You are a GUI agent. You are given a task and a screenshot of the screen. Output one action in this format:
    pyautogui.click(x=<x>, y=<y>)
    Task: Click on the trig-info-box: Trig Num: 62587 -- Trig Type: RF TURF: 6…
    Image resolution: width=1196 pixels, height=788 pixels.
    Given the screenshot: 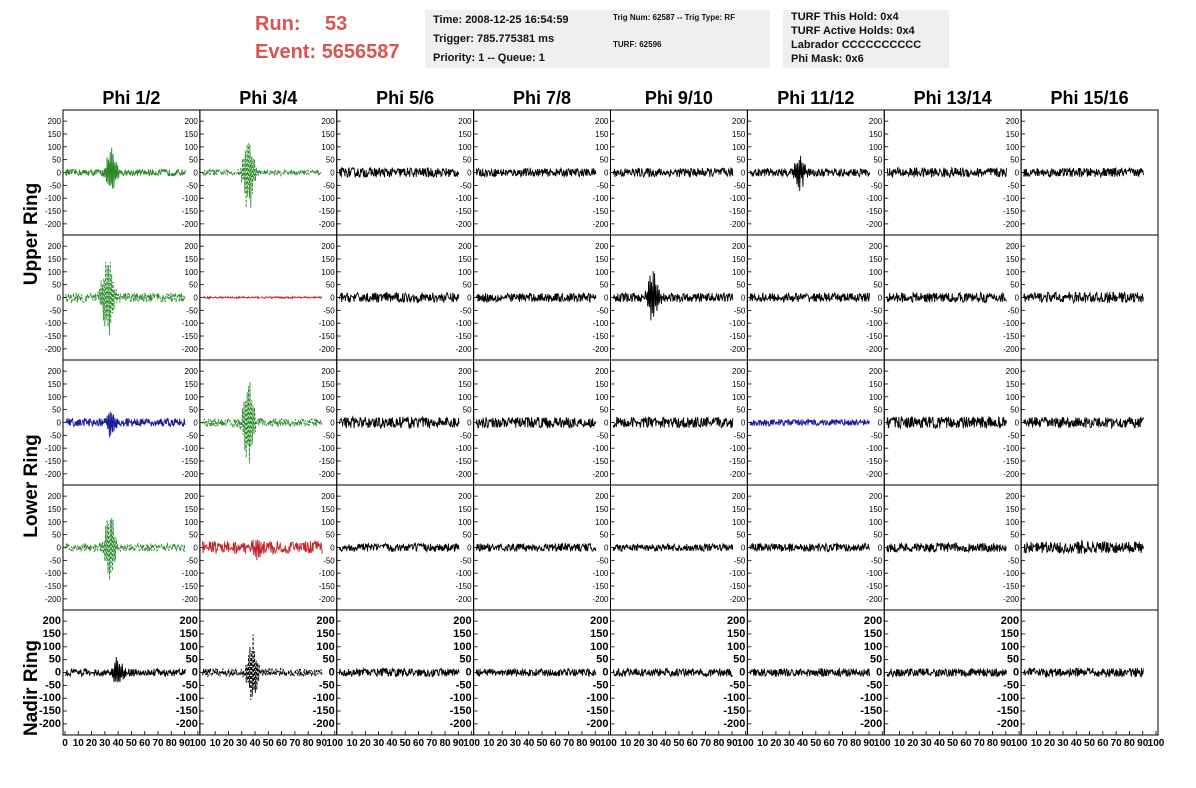 What is the action you would take?
    pyautogui.click(x=687, y=39)
    